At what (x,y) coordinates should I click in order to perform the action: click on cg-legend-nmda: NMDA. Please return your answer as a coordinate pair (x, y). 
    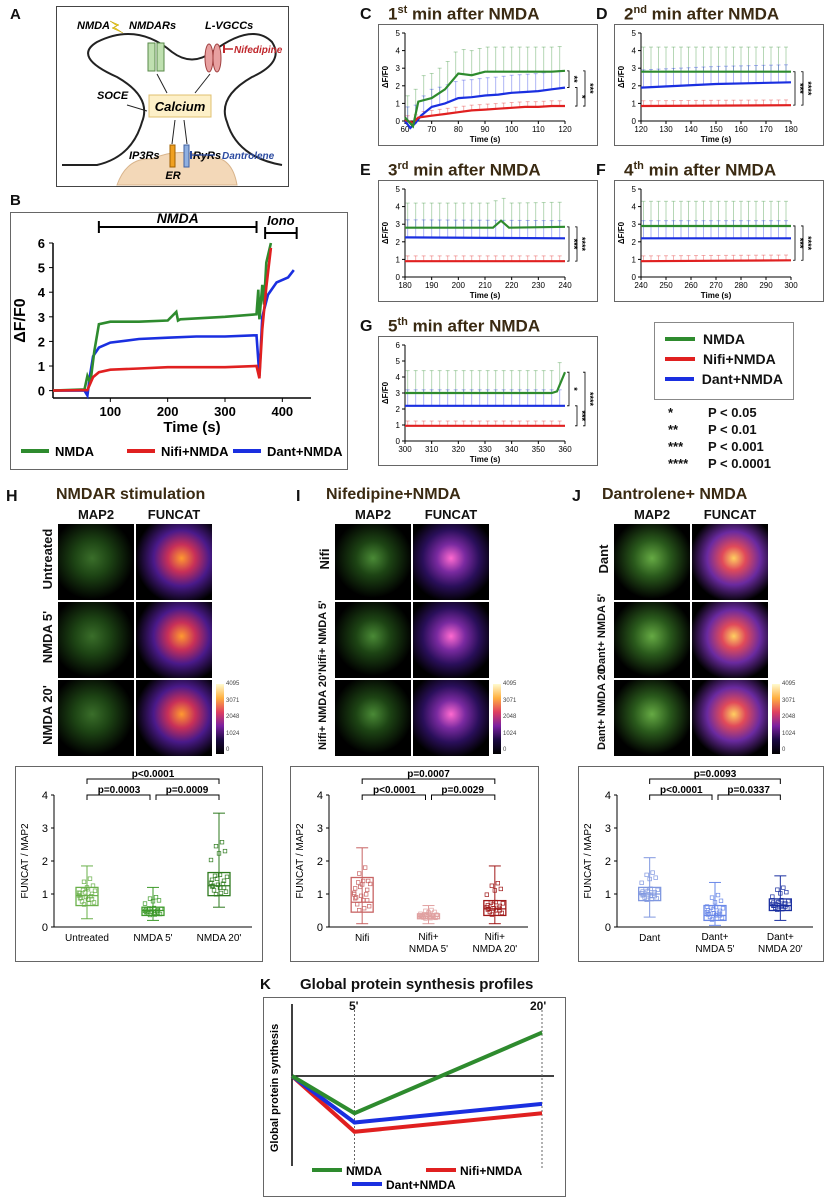
    Looking at the image, I should click on (724, 339).